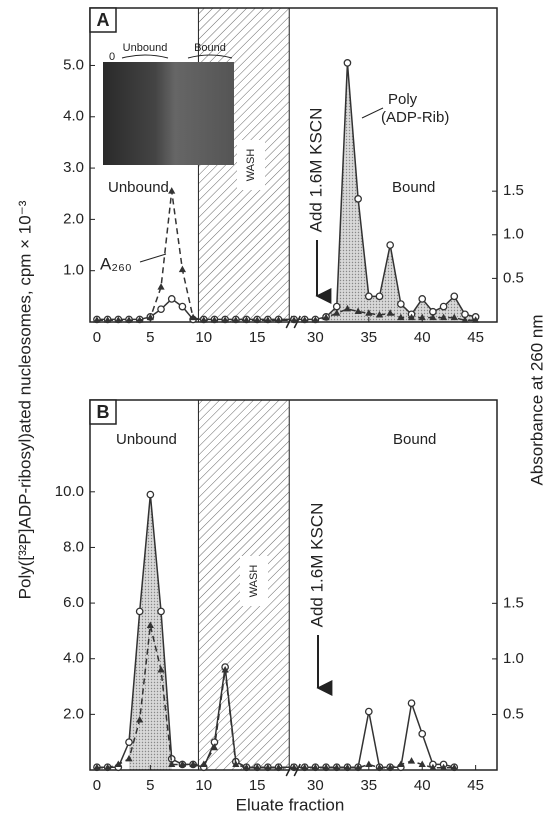  I want to click on callout, so click(153, 258).